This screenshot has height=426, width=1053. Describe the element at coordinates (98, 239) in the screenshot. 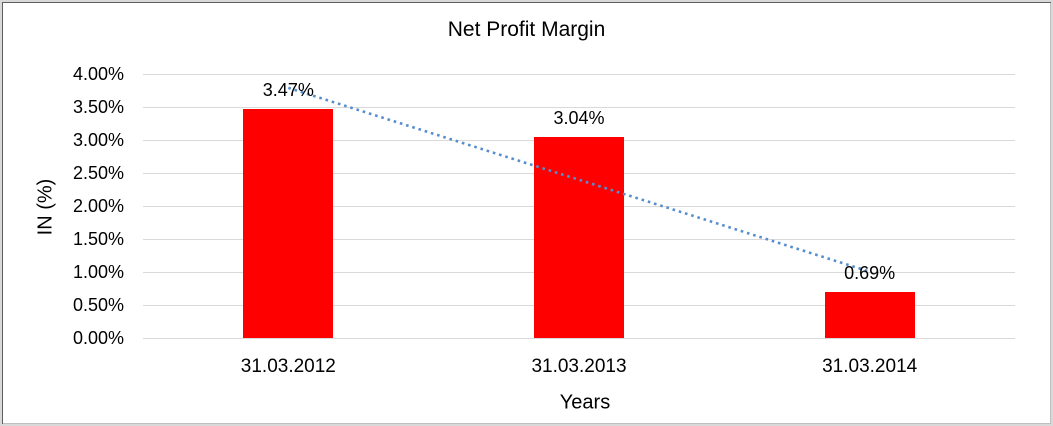

I see `y-tick-label: 1.50%` at that location.